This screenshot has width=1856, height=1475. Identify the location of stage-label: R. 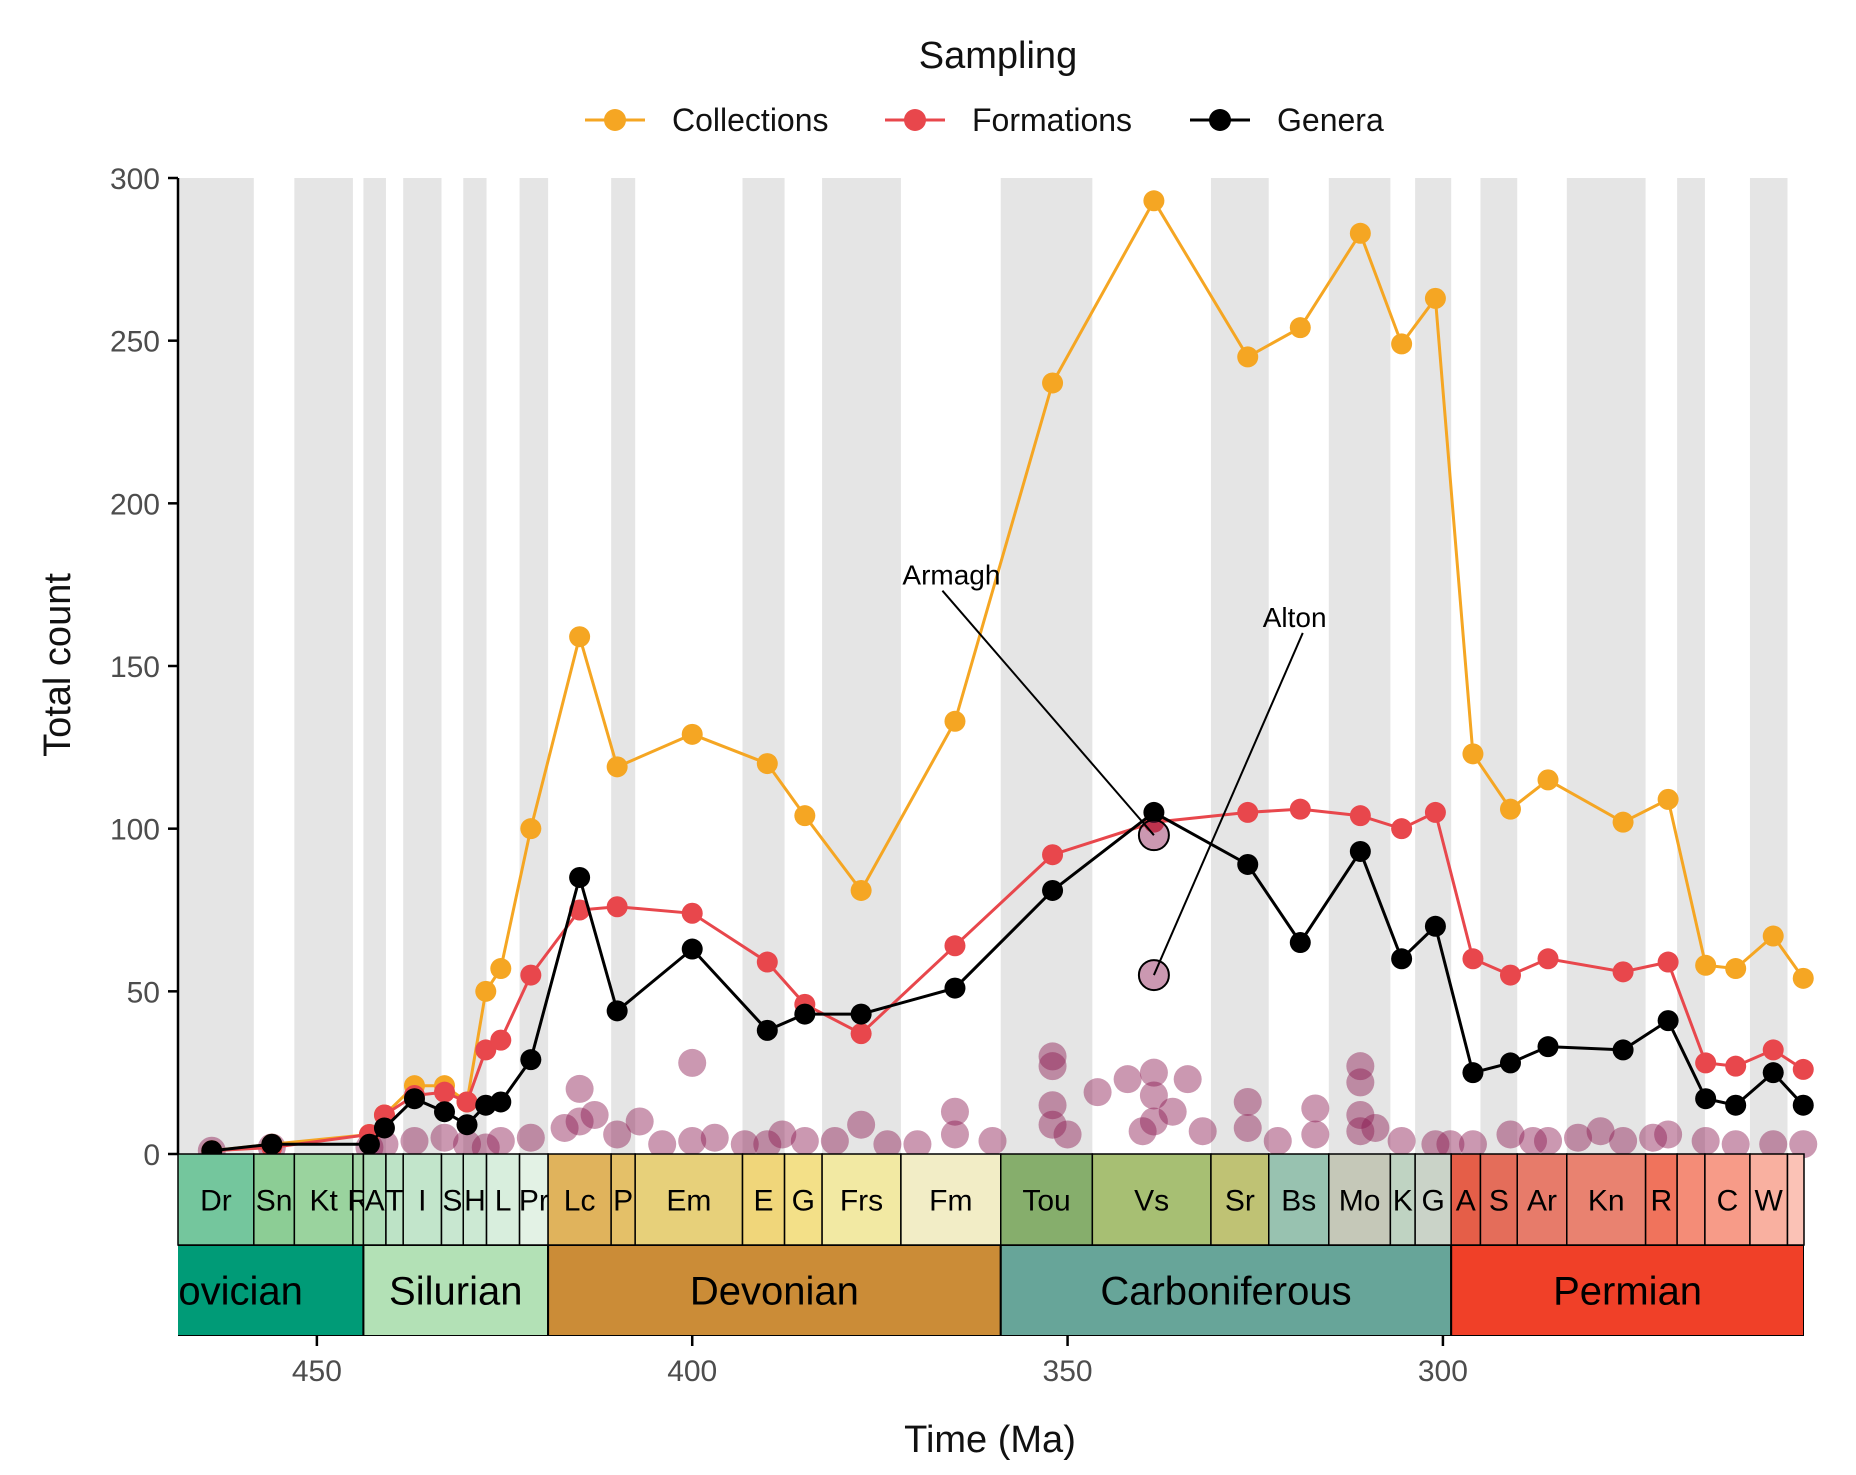
(1662, 1201).